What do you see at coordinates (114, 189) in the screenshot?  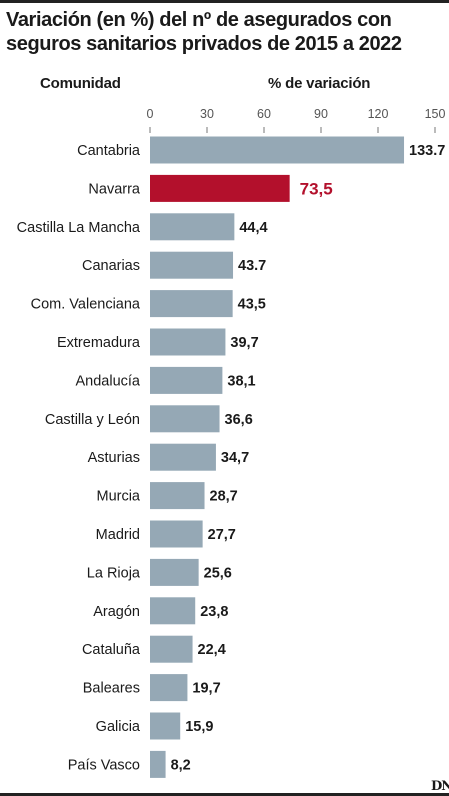 I see `category-label: Navarra` at bounding box center [114, 189].